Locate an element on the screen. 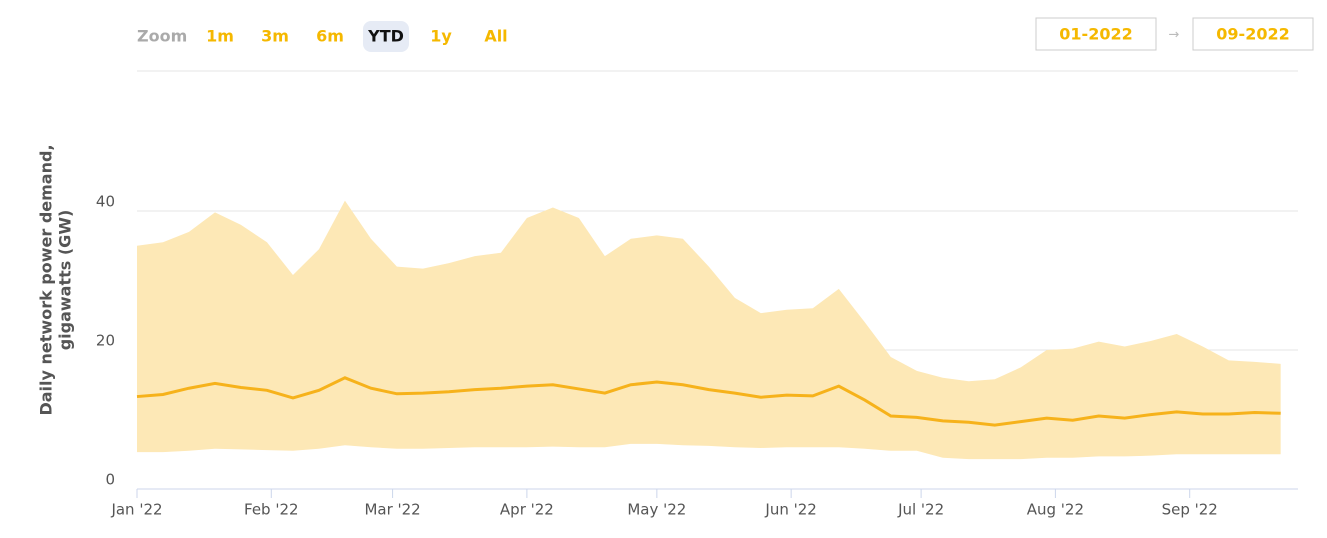 The image size is (1327, 538). y-axis-title: gigawatts (GW) is located at coordinates (65, 280).